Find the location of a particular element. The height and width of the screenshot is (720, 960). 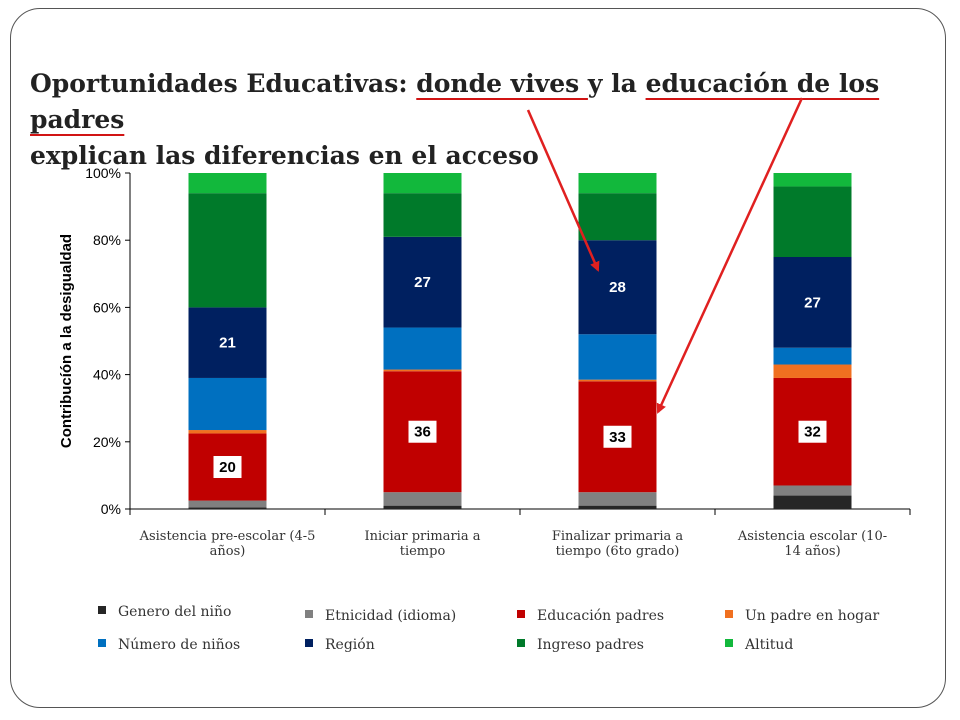

title-part1: Oportunidades Educativas: is located at coordinates (223, 83).